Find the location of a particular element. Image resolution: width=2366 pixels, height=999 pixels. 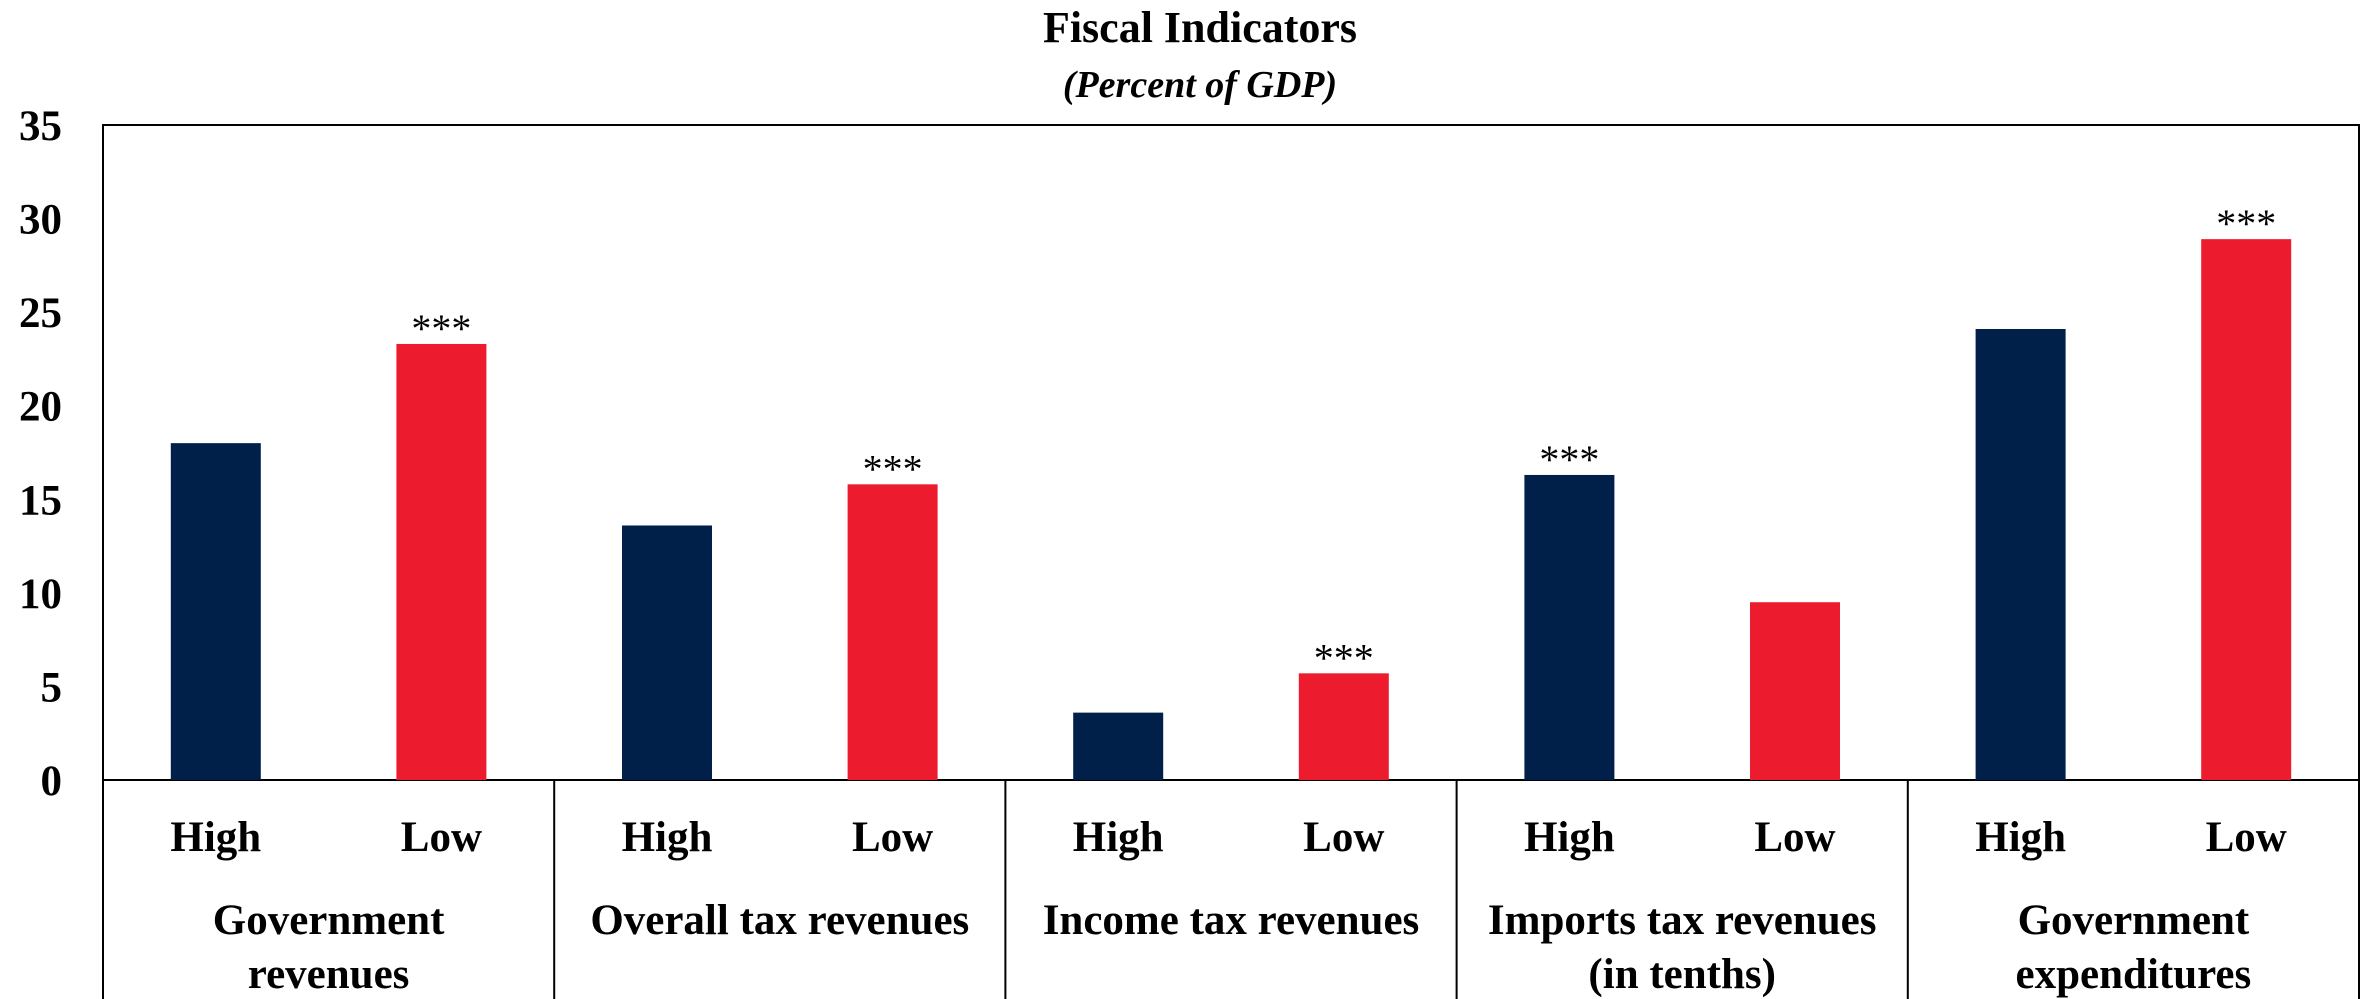

group-label: revenues is located at coordinates (329, 974).